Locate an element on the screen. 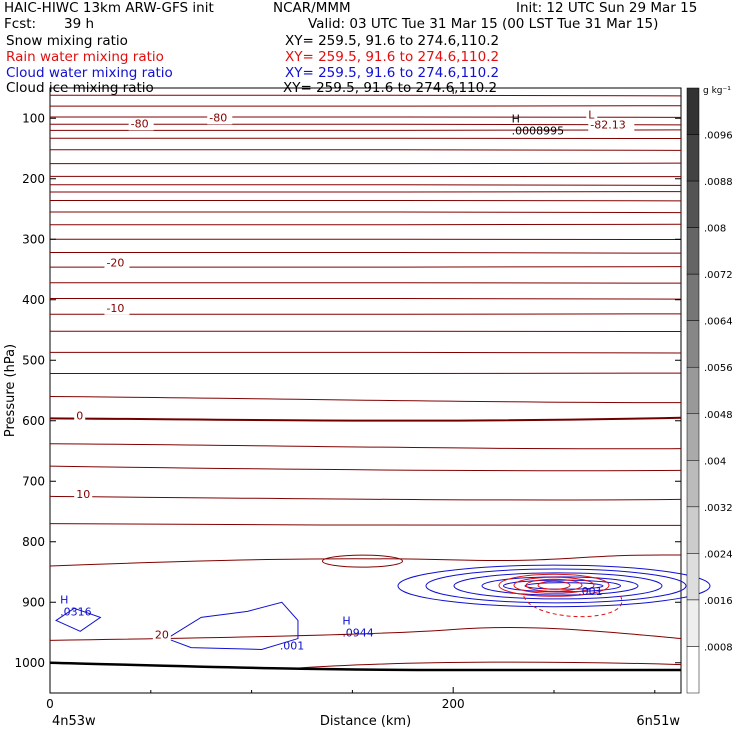  colorbar-tick-label: .008 is located at coordinates (715, 229).